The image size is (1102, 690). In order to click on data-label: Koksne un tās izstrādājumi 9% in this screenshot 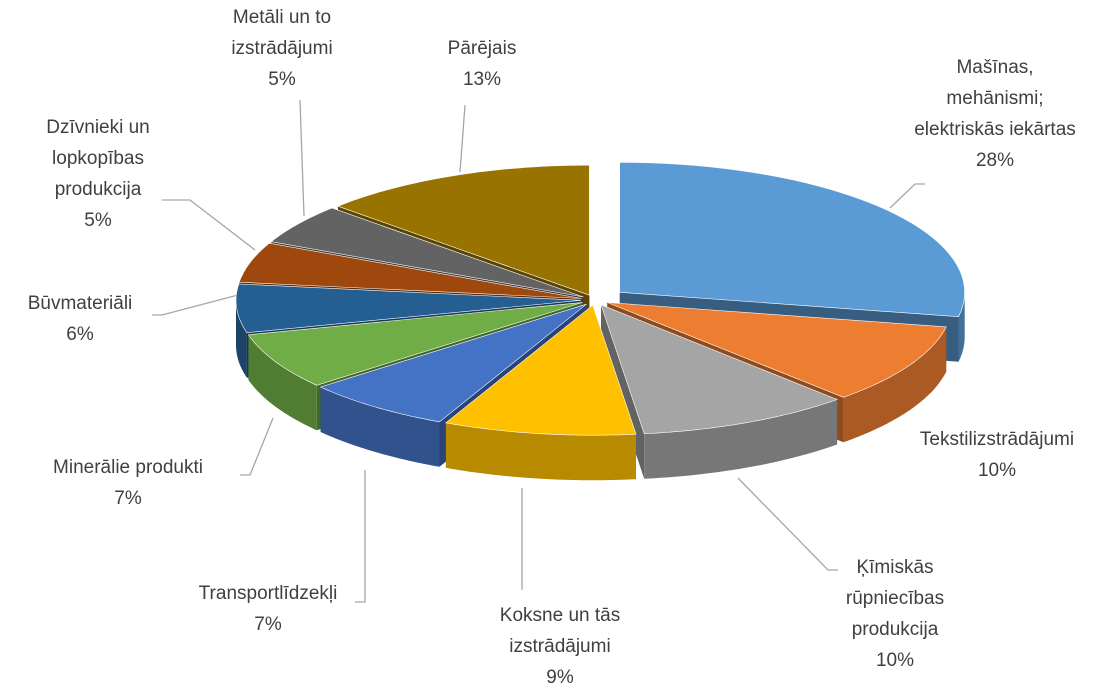, I will do `click(560, 645)`.